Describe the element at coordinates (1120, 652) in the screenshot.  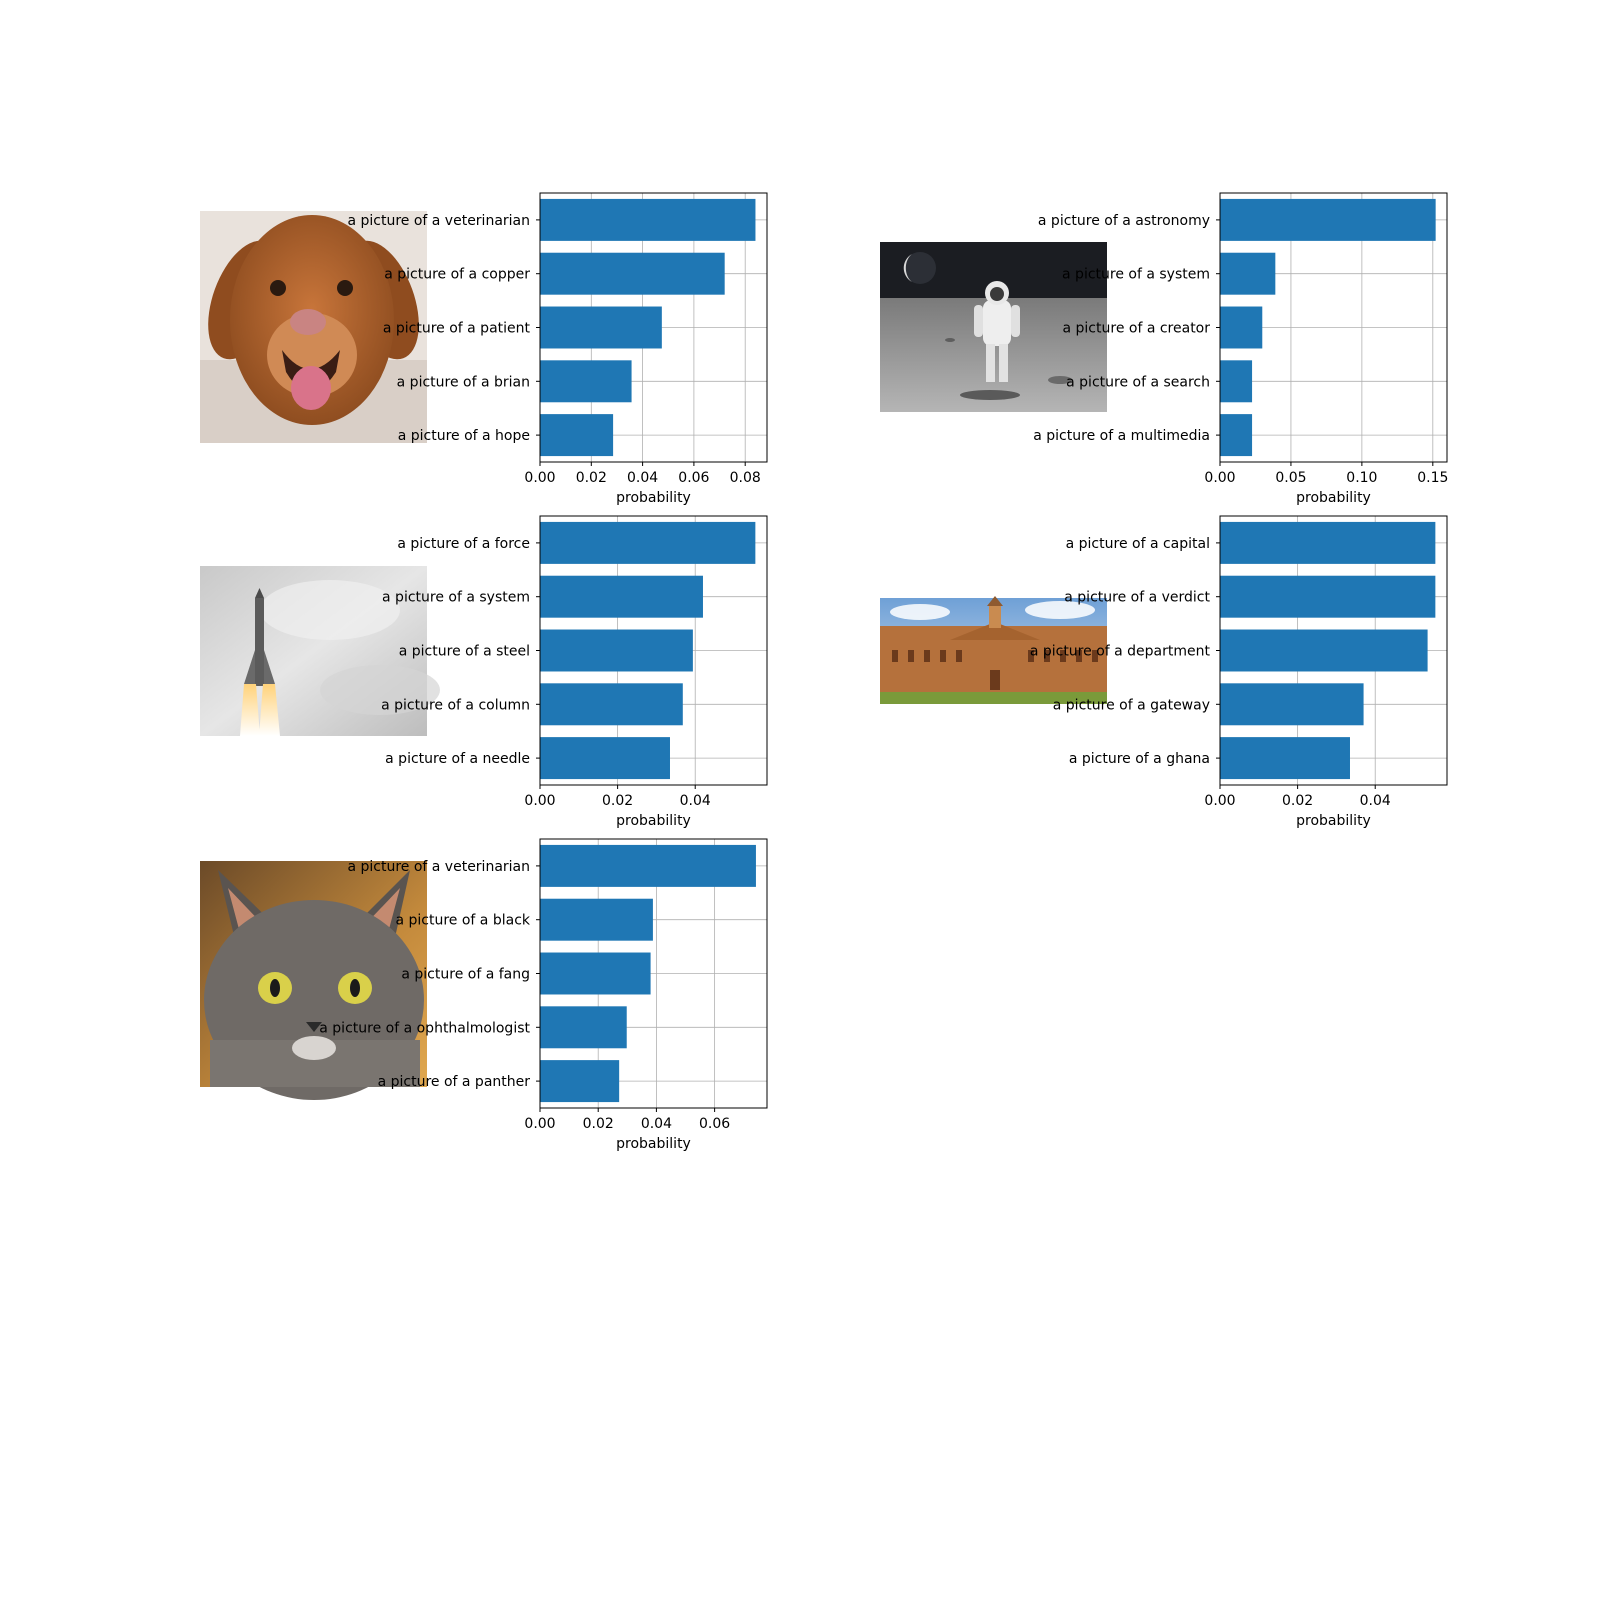
I see `y-tick-label: a picture of a department` at that location.